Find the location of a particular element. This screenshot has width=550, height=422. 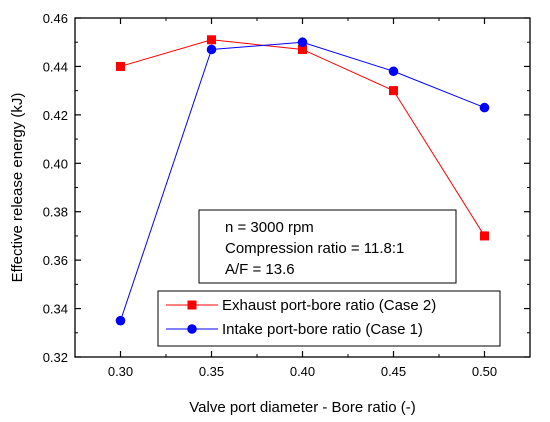

y-tick-label: 0.32 is located at coordinates (55, 357).